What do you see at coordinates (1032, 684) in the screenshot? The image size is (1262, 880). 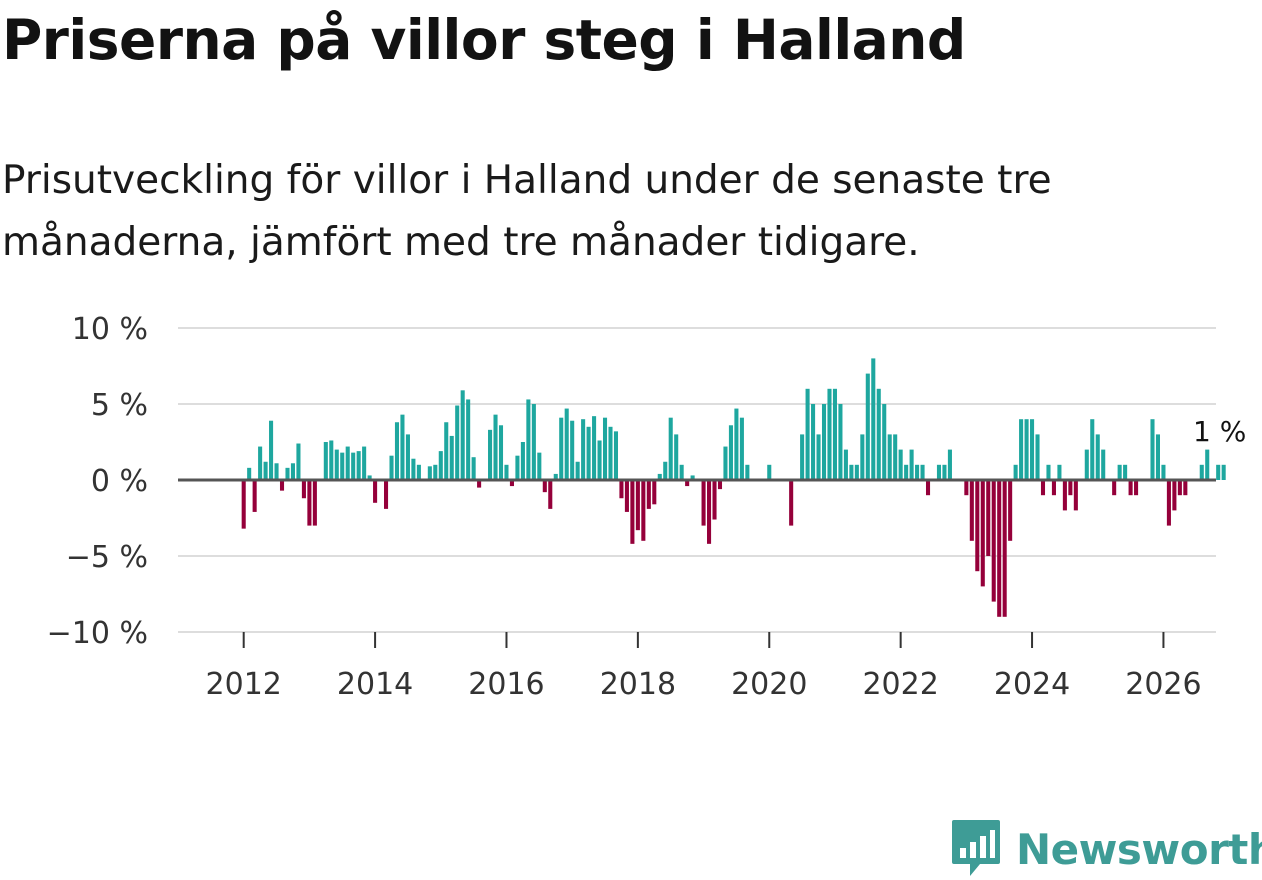 I see `x-tick-label: 2024` at bounding box center [1032, 684].